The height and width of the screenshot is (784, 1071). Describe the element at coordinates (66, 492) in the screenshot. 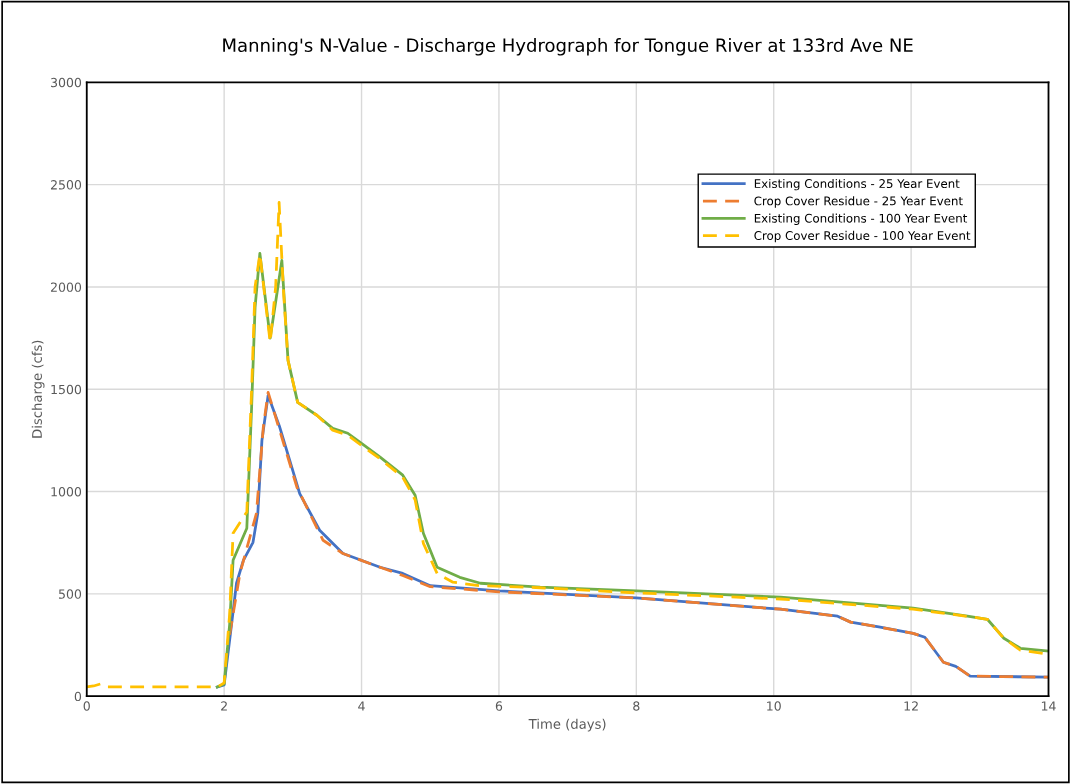

I see `y-tick-label: 1000` at that location.